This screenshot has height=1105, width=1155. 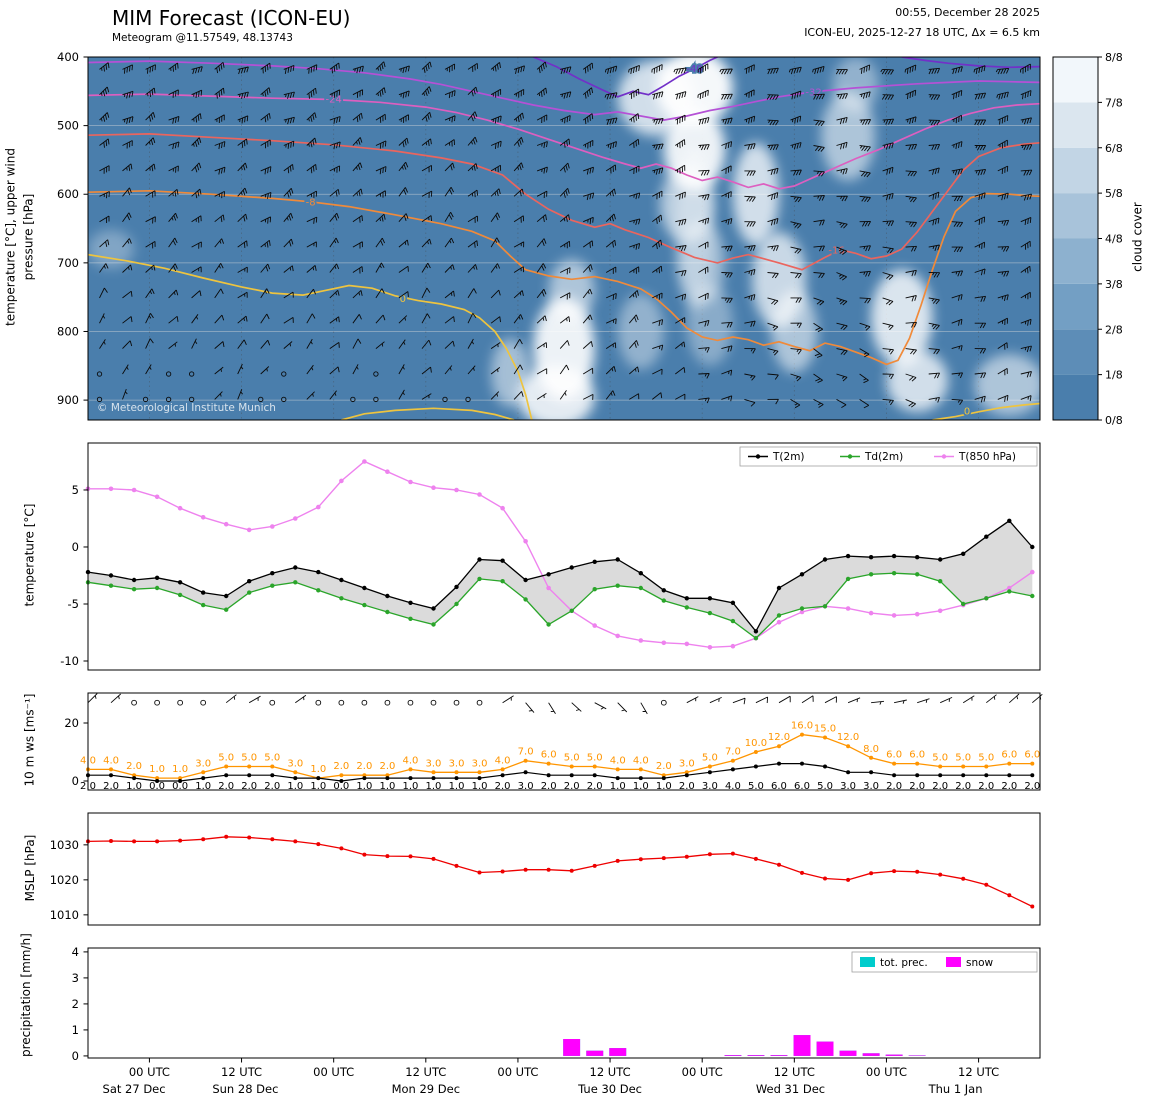 I want to click on legend-entry-label: snow, so click(x=980, y=963).